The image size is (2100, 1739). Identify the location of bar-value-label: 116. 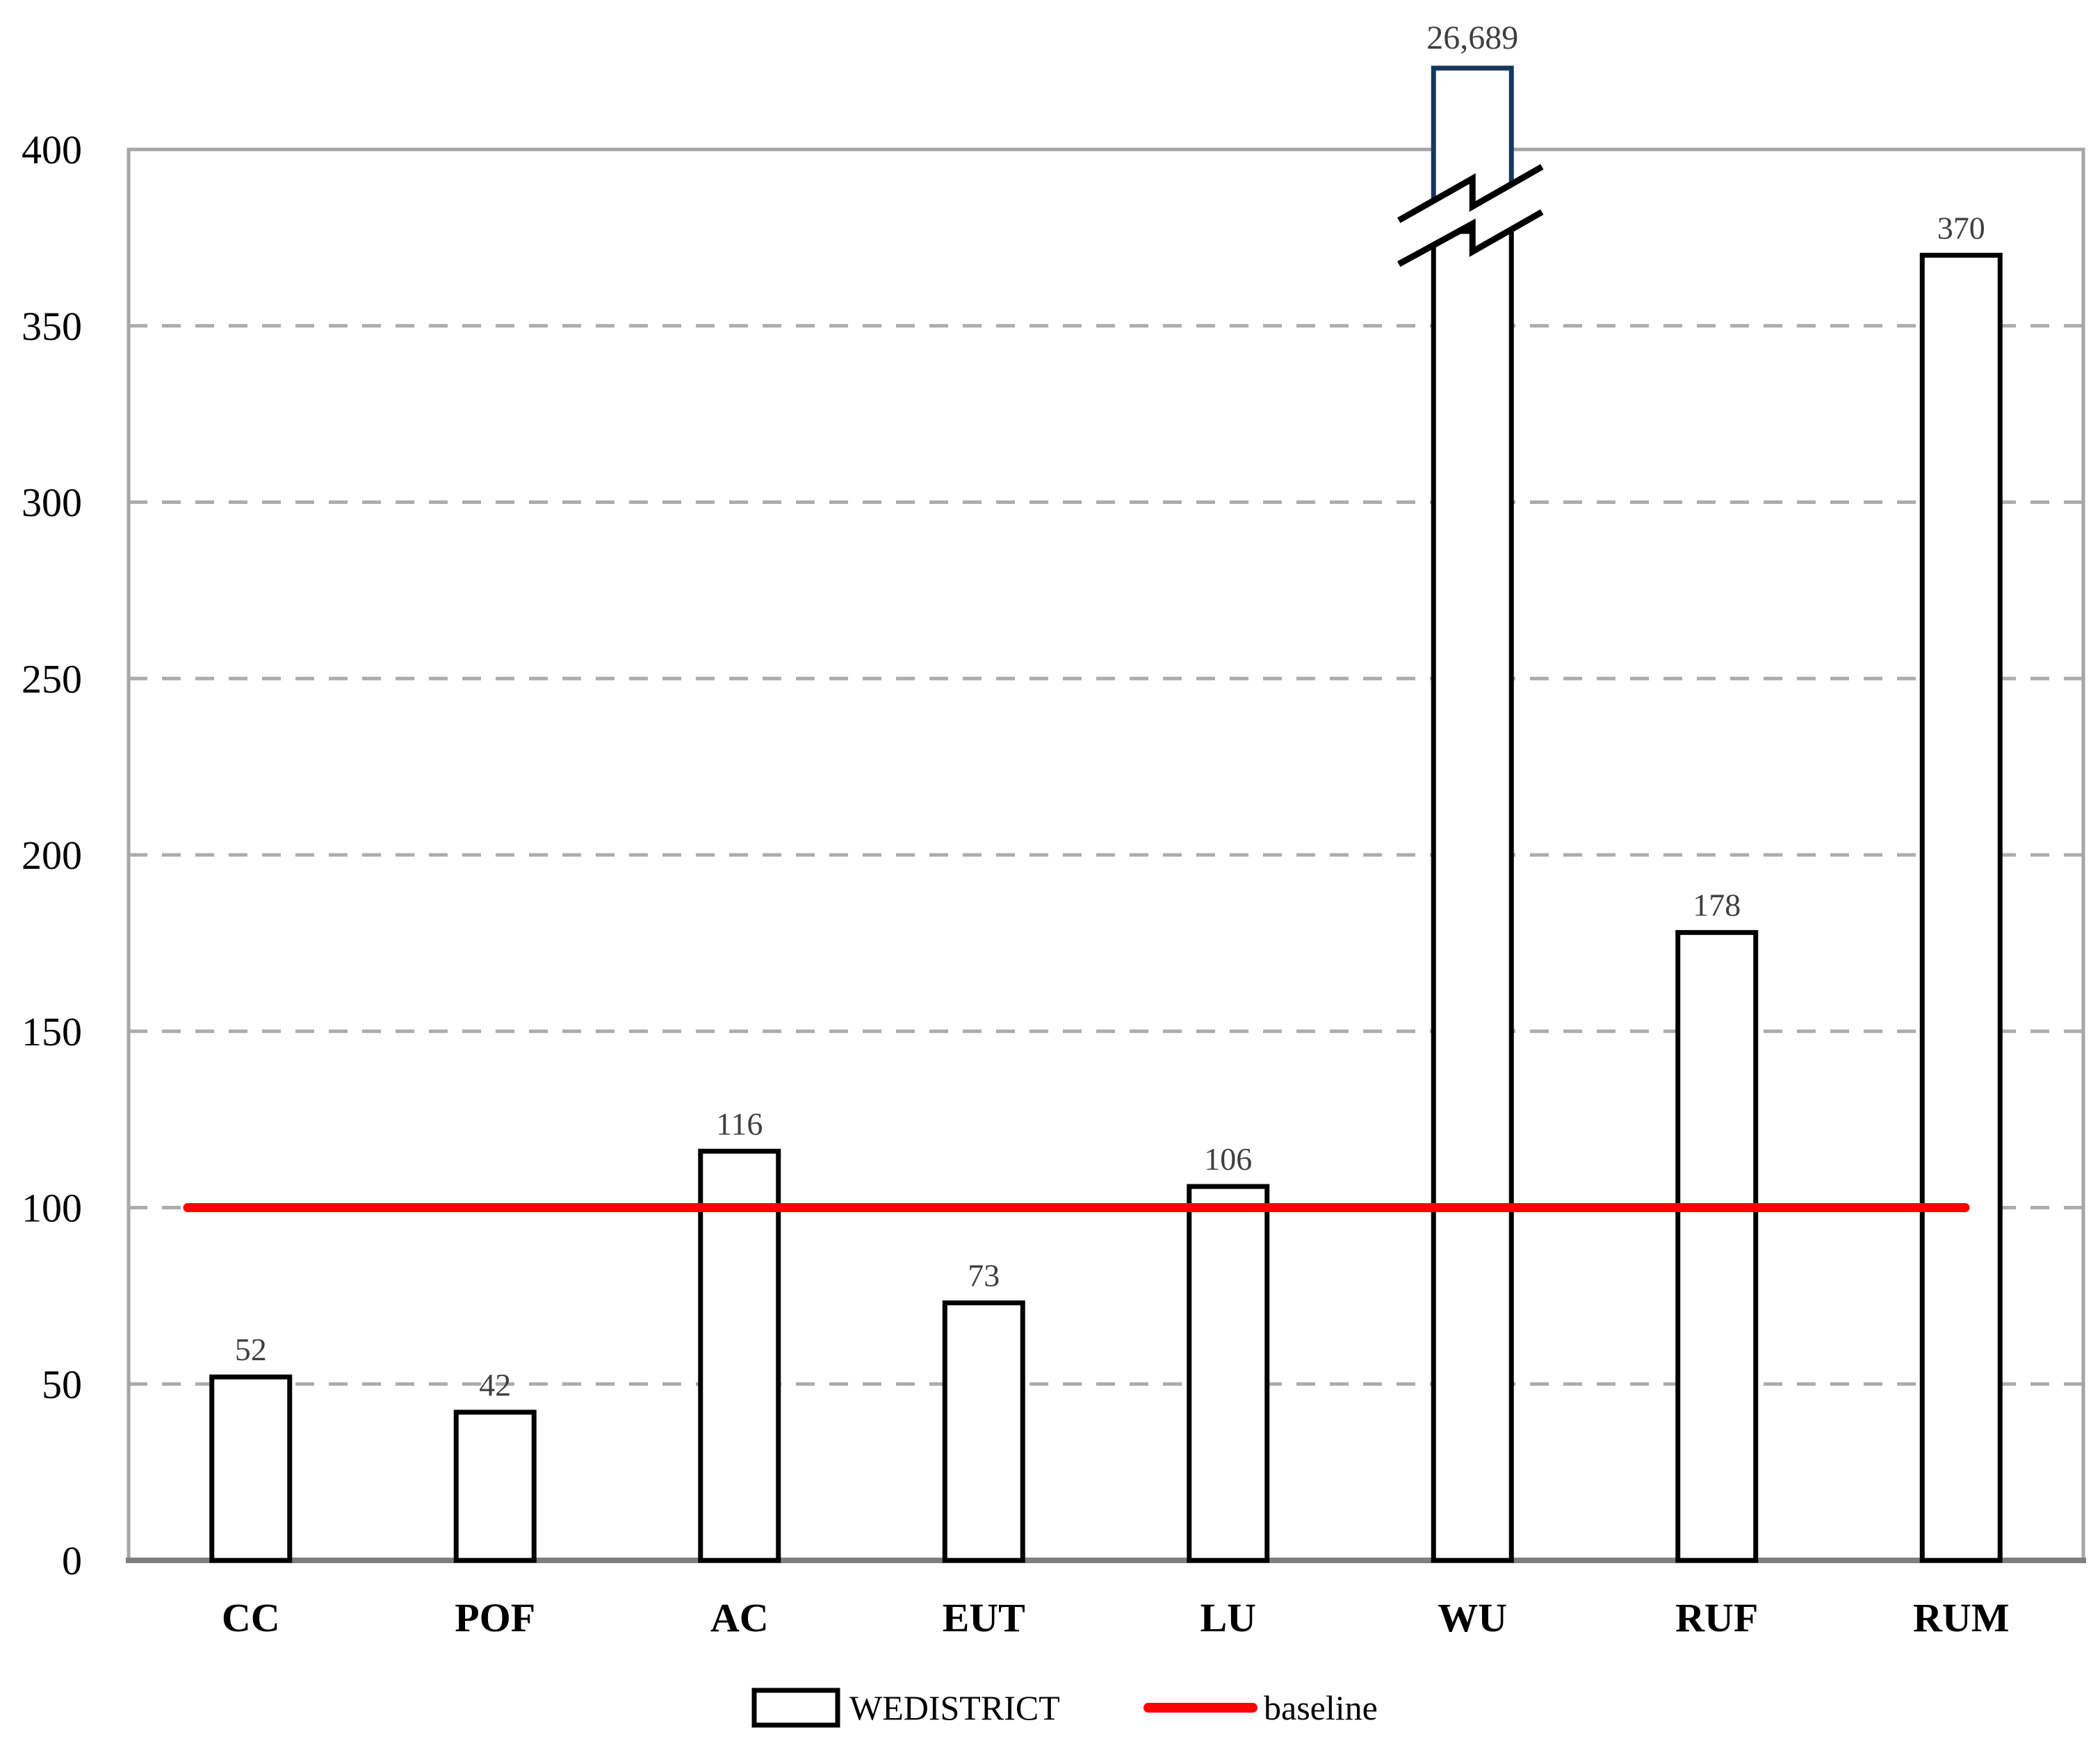
(740, 1123).